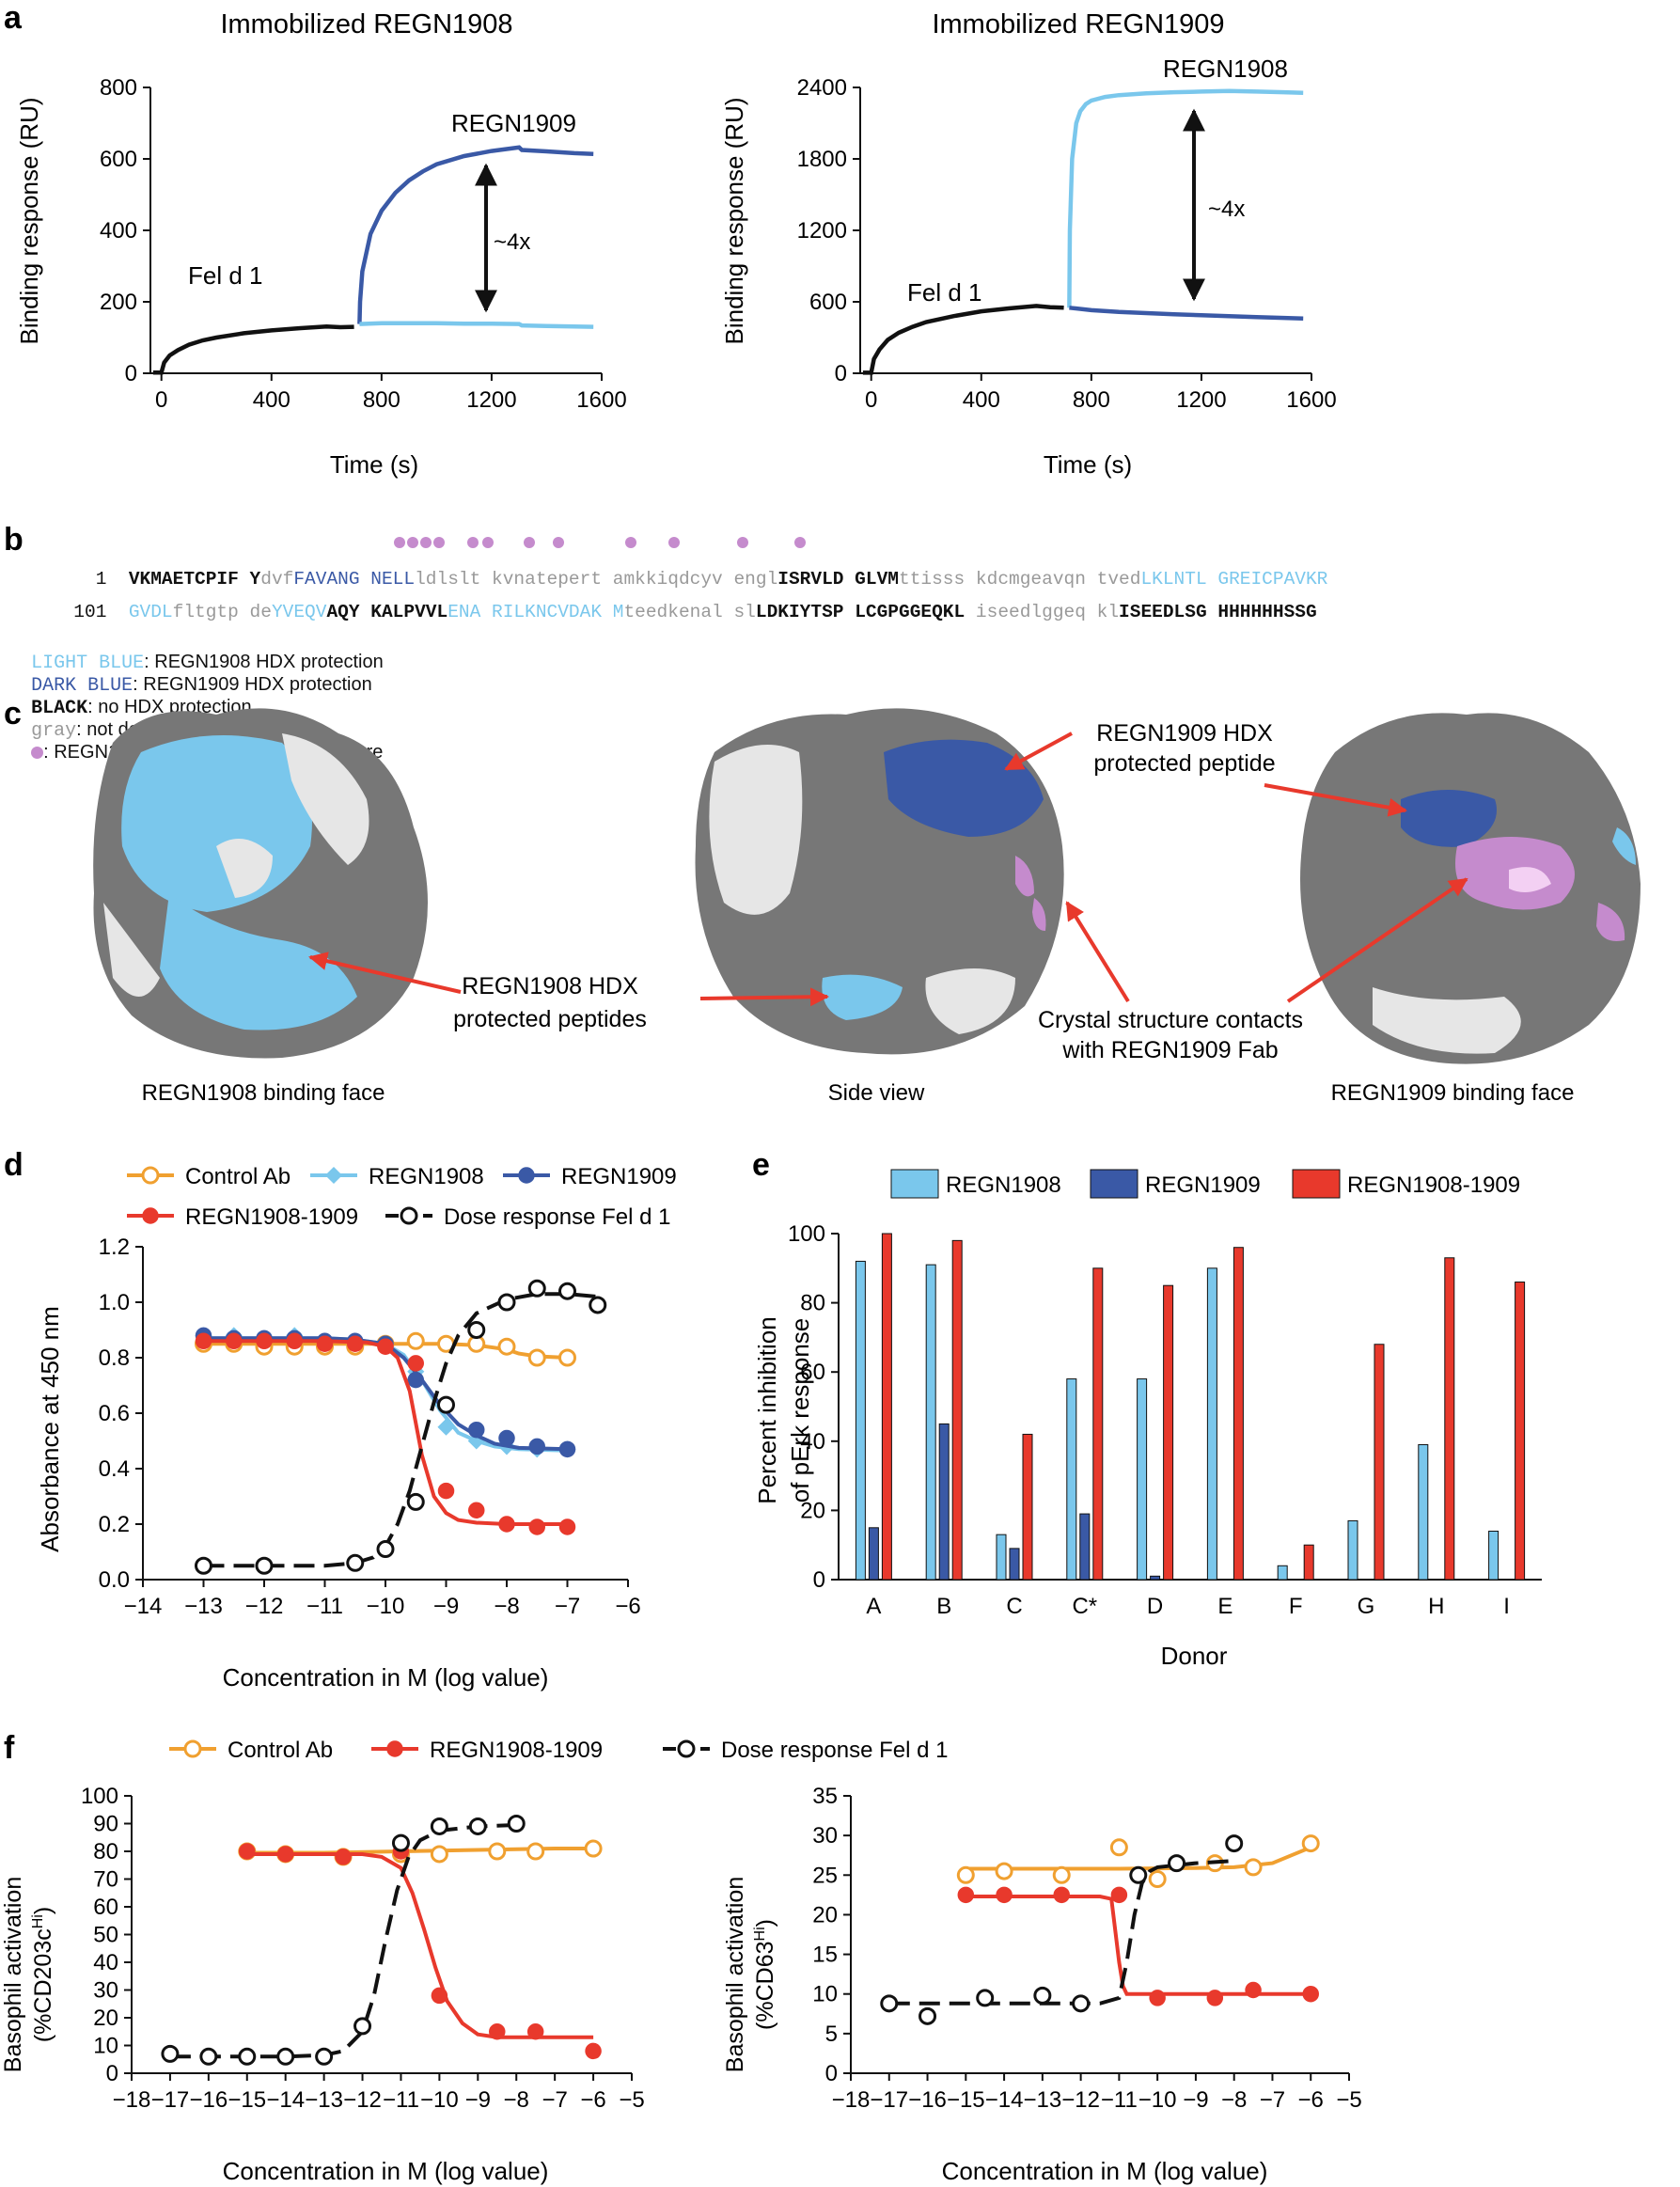  Describe the element at coordinates (506, 1606) in the screenshot. I see `x-tick-label: −8` at that location.